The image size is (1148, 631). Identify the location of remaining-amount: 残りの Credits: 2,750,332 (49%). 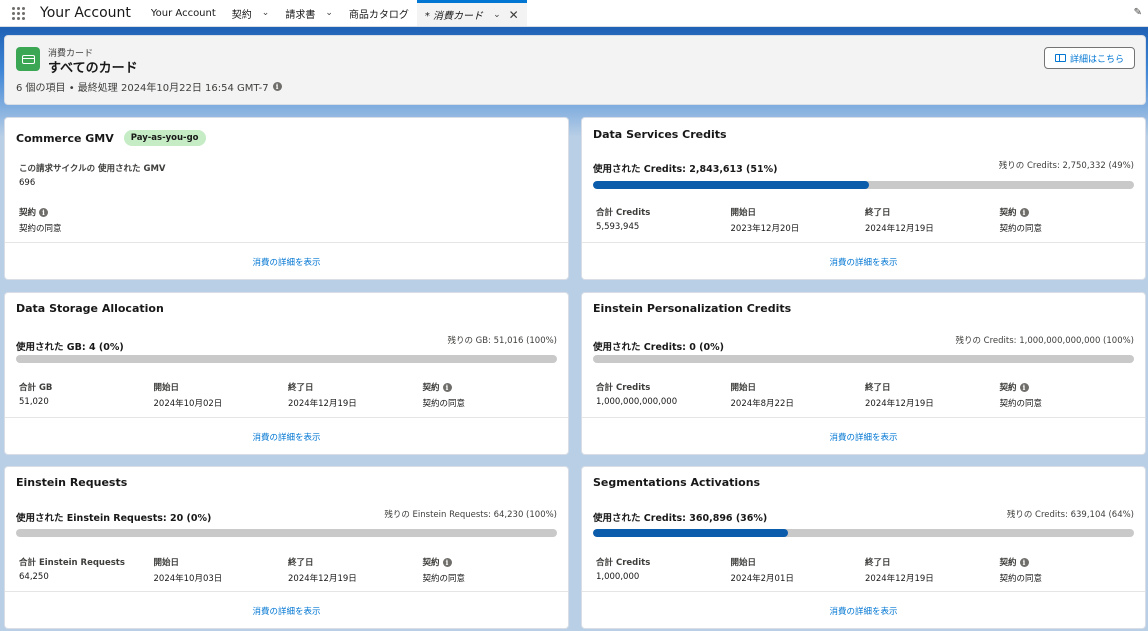
(1066, 166).